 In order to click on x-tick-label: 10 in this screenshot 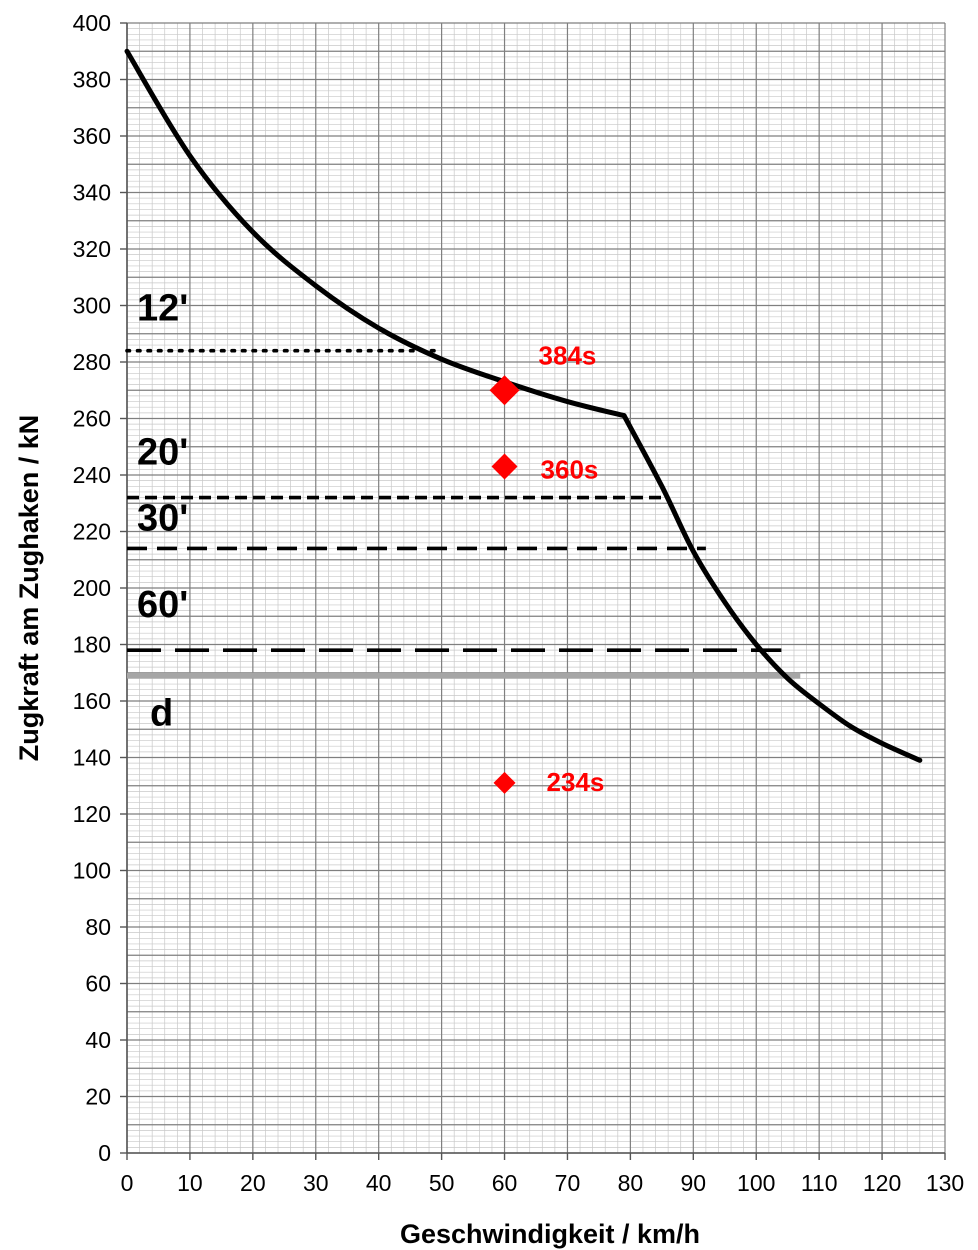, I will do `click(190, 1183)`.